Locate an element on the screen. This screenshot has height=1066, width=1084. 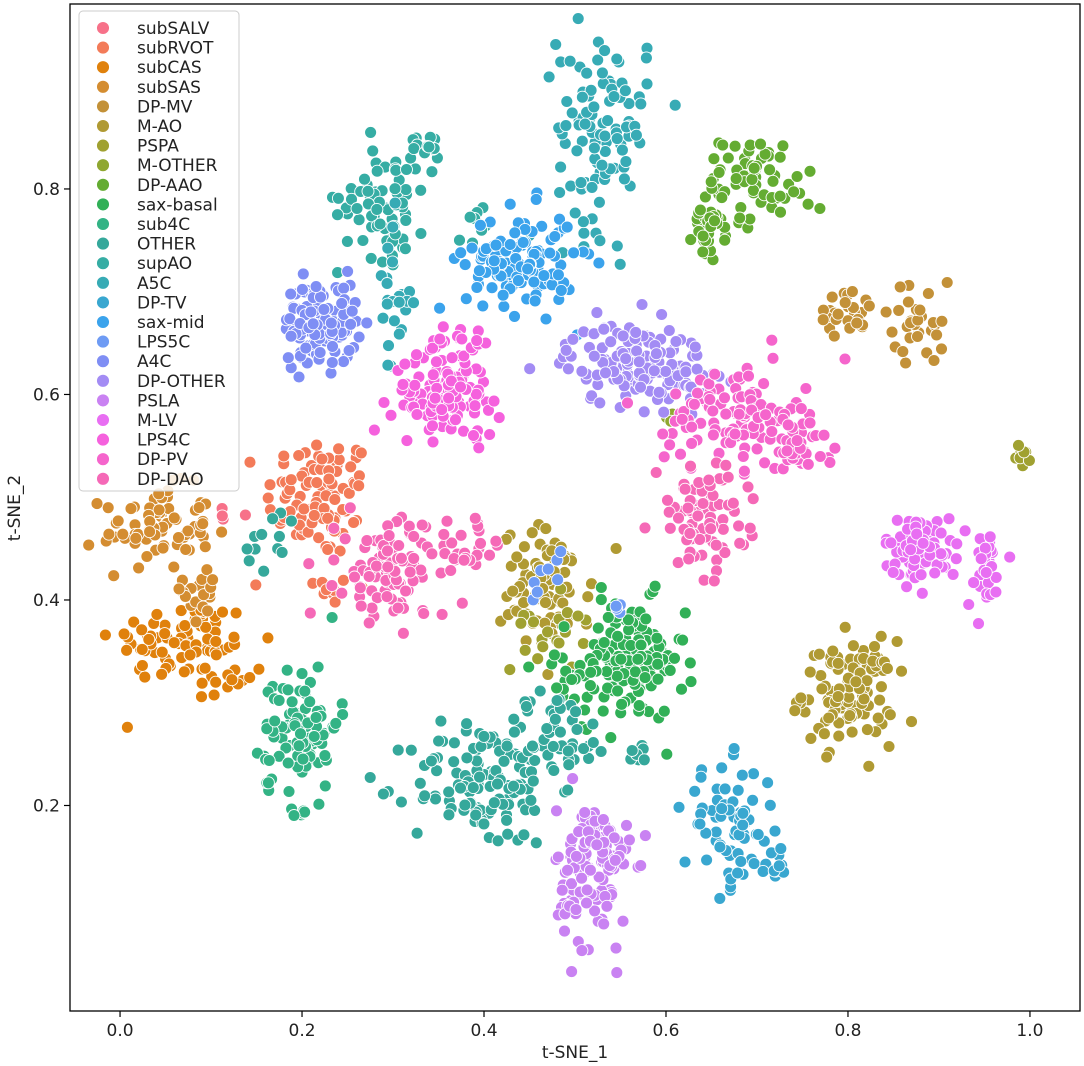
legend-marker-dp-tv is located at coordinates (103, 302).